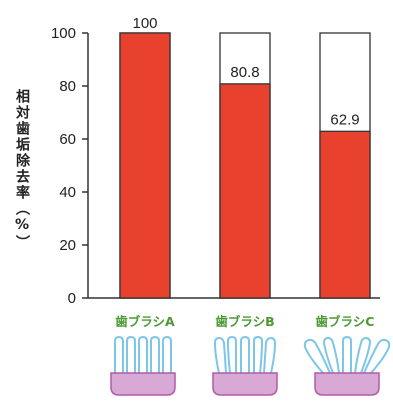 The width and height of the screenshot is (393, 403). Describe the element at coordinates (345, 321) in the screenshot. I see `category-label: 歯ブラシC` at that location.